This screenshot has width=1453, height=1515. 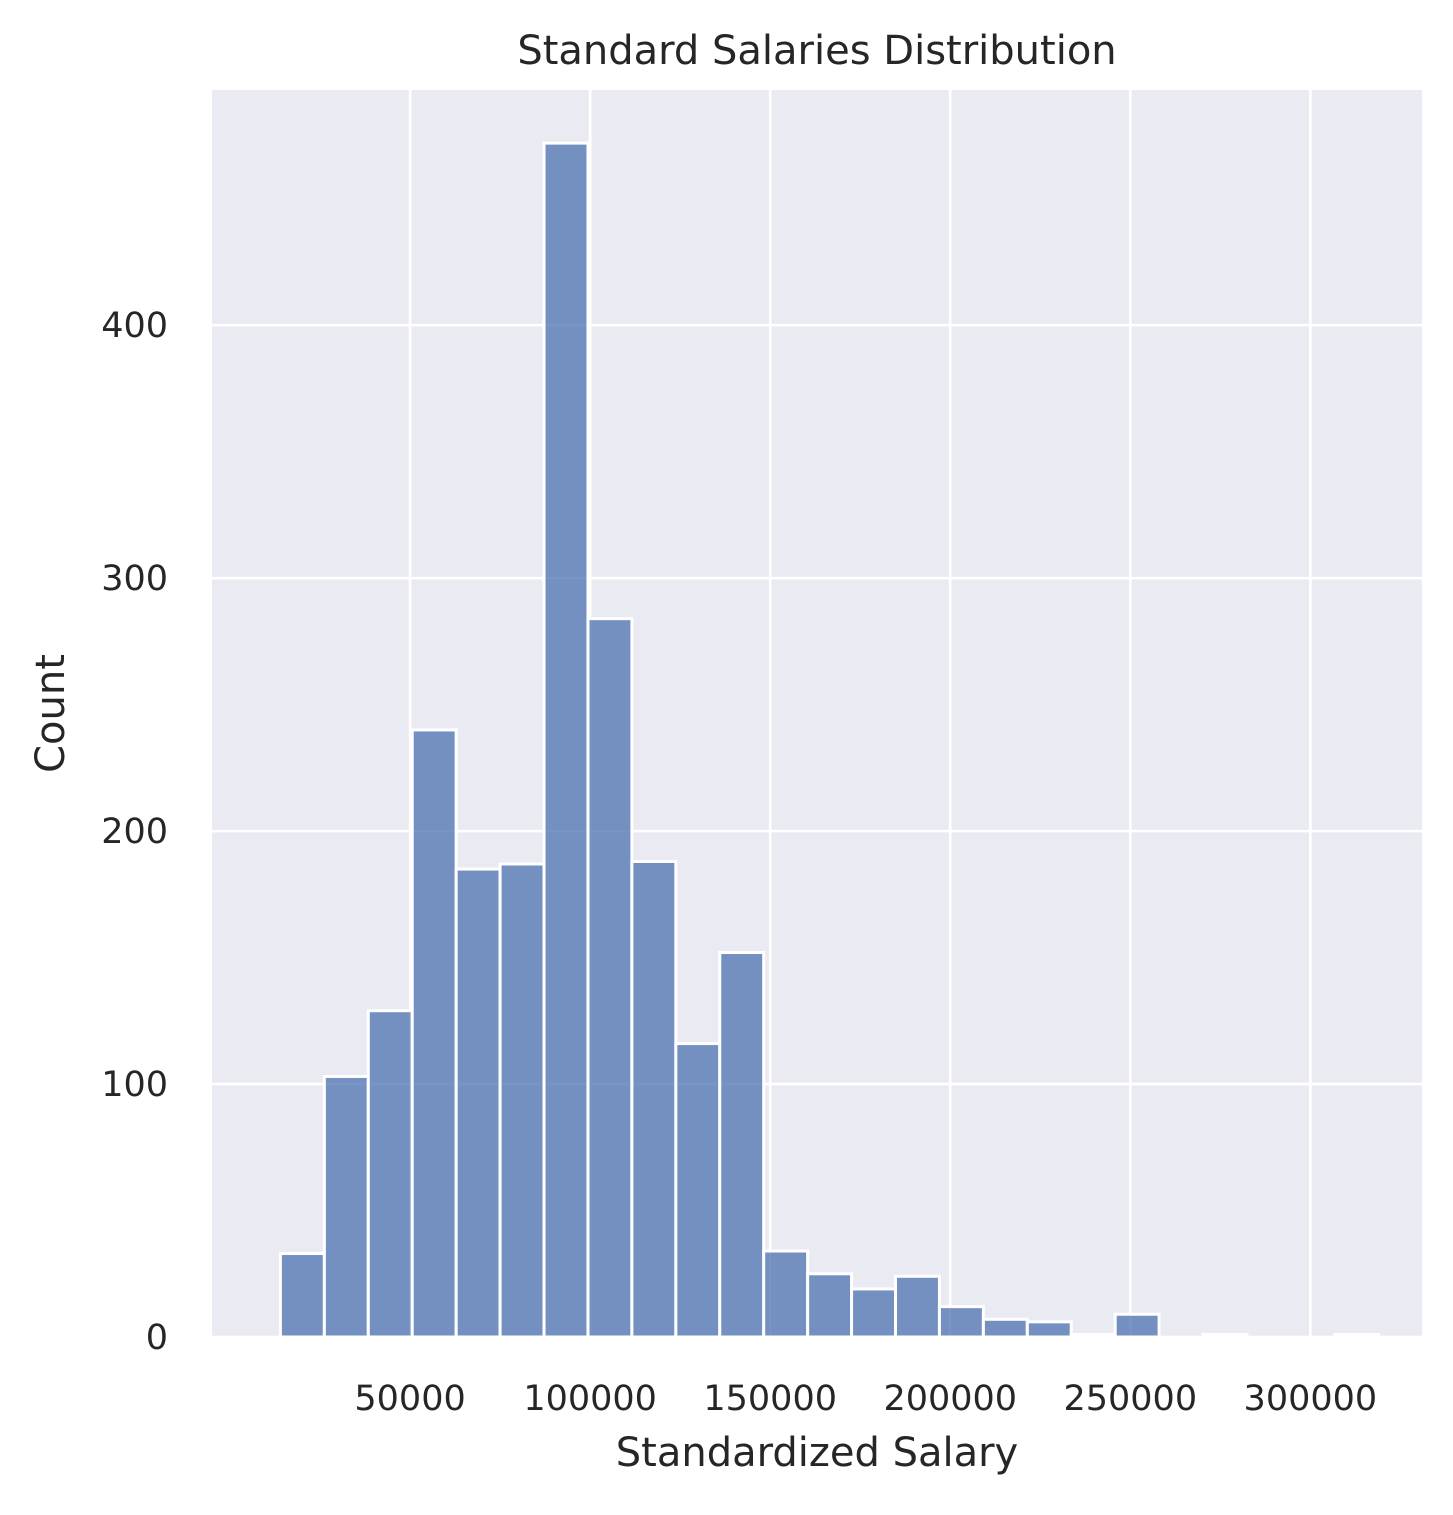 I want to click on y-tick-label-1: 100, so click(x=134, y=1085).